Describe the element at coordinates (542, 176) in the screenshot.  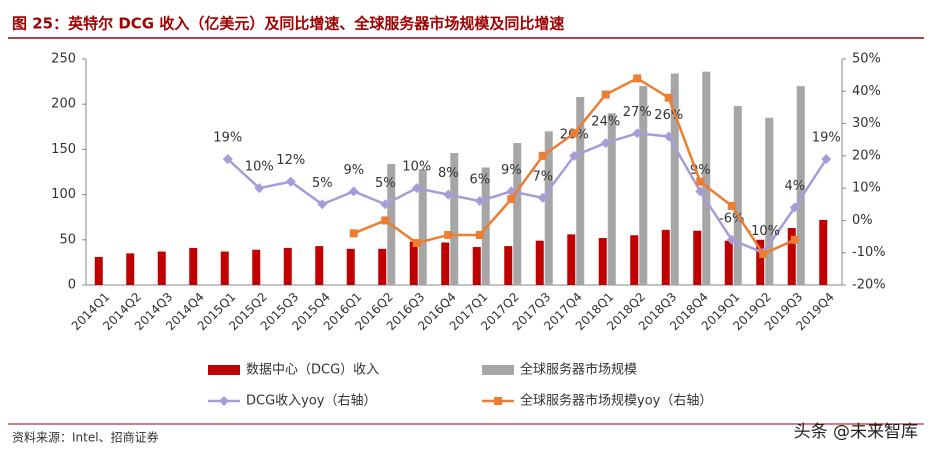
I see `data-label: 7%` at that location.